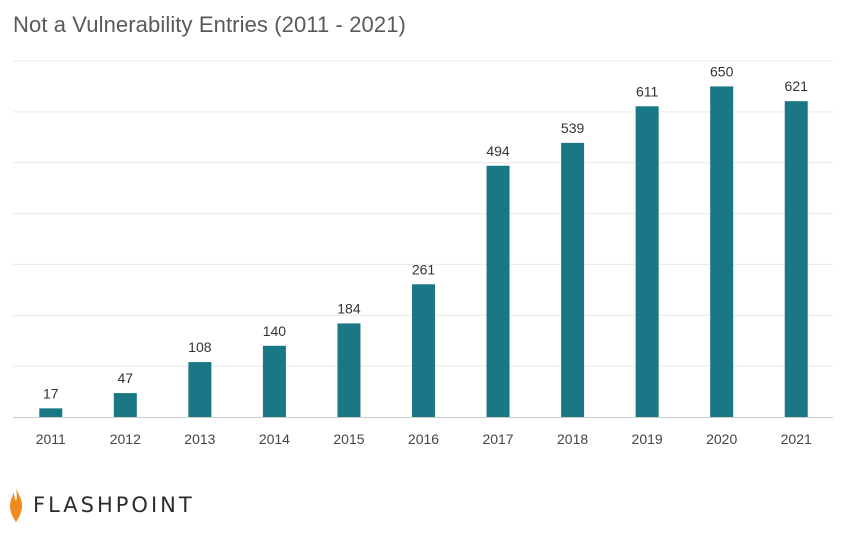 Image resolution: width=855 pixels, height=543 pixels. I want to click on data-label-2018: 539, so click(573, 128).